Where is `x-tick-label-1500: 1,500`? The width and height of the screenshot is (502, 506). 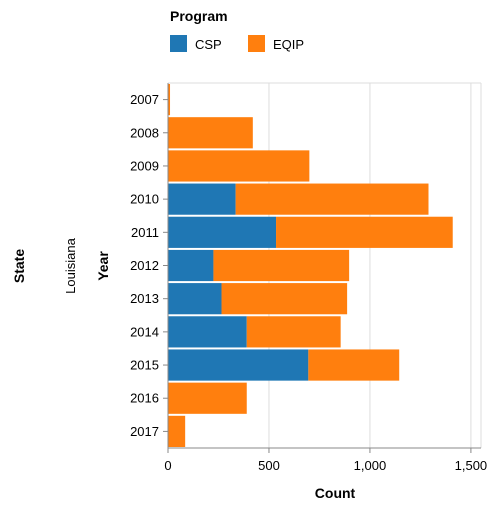 x-tick-label-1500: 1,500 is located at coordinates (471, 465).